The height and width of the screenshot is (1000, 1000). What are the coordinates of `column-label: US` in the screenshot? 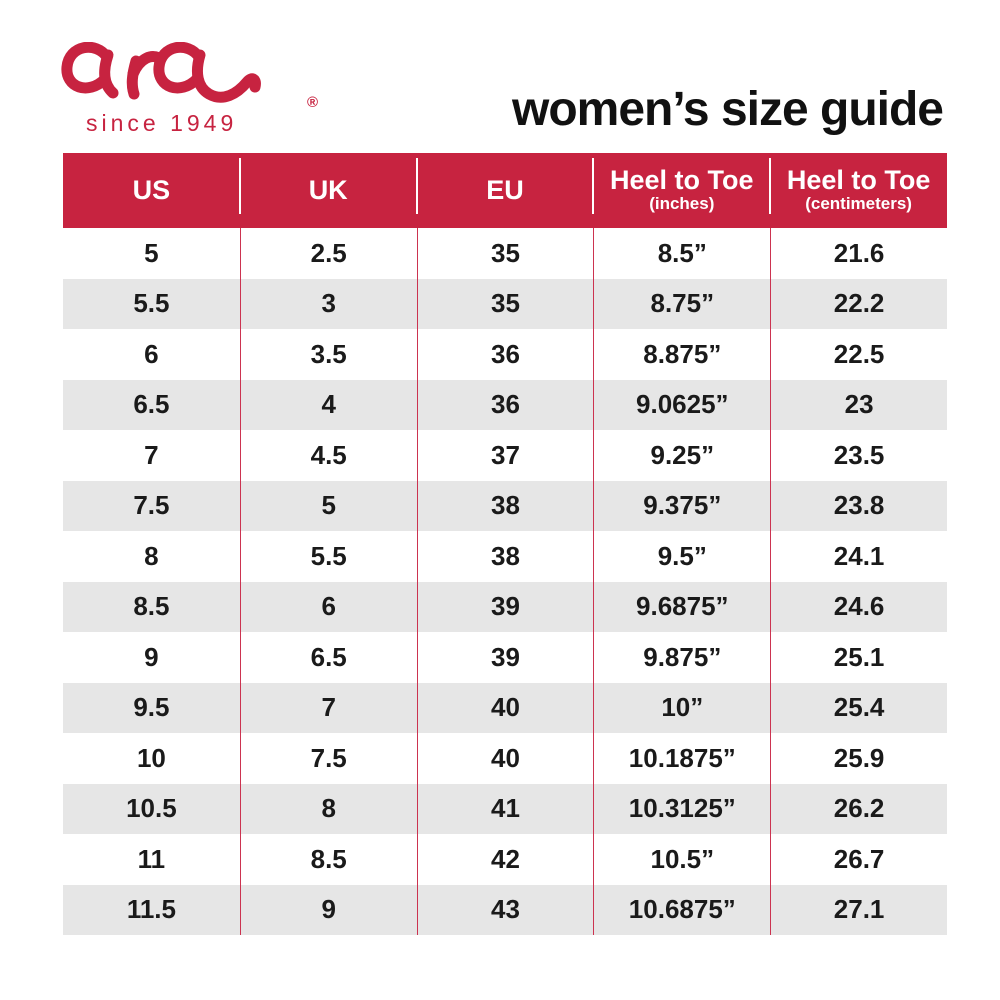 It's located at (151, 190).